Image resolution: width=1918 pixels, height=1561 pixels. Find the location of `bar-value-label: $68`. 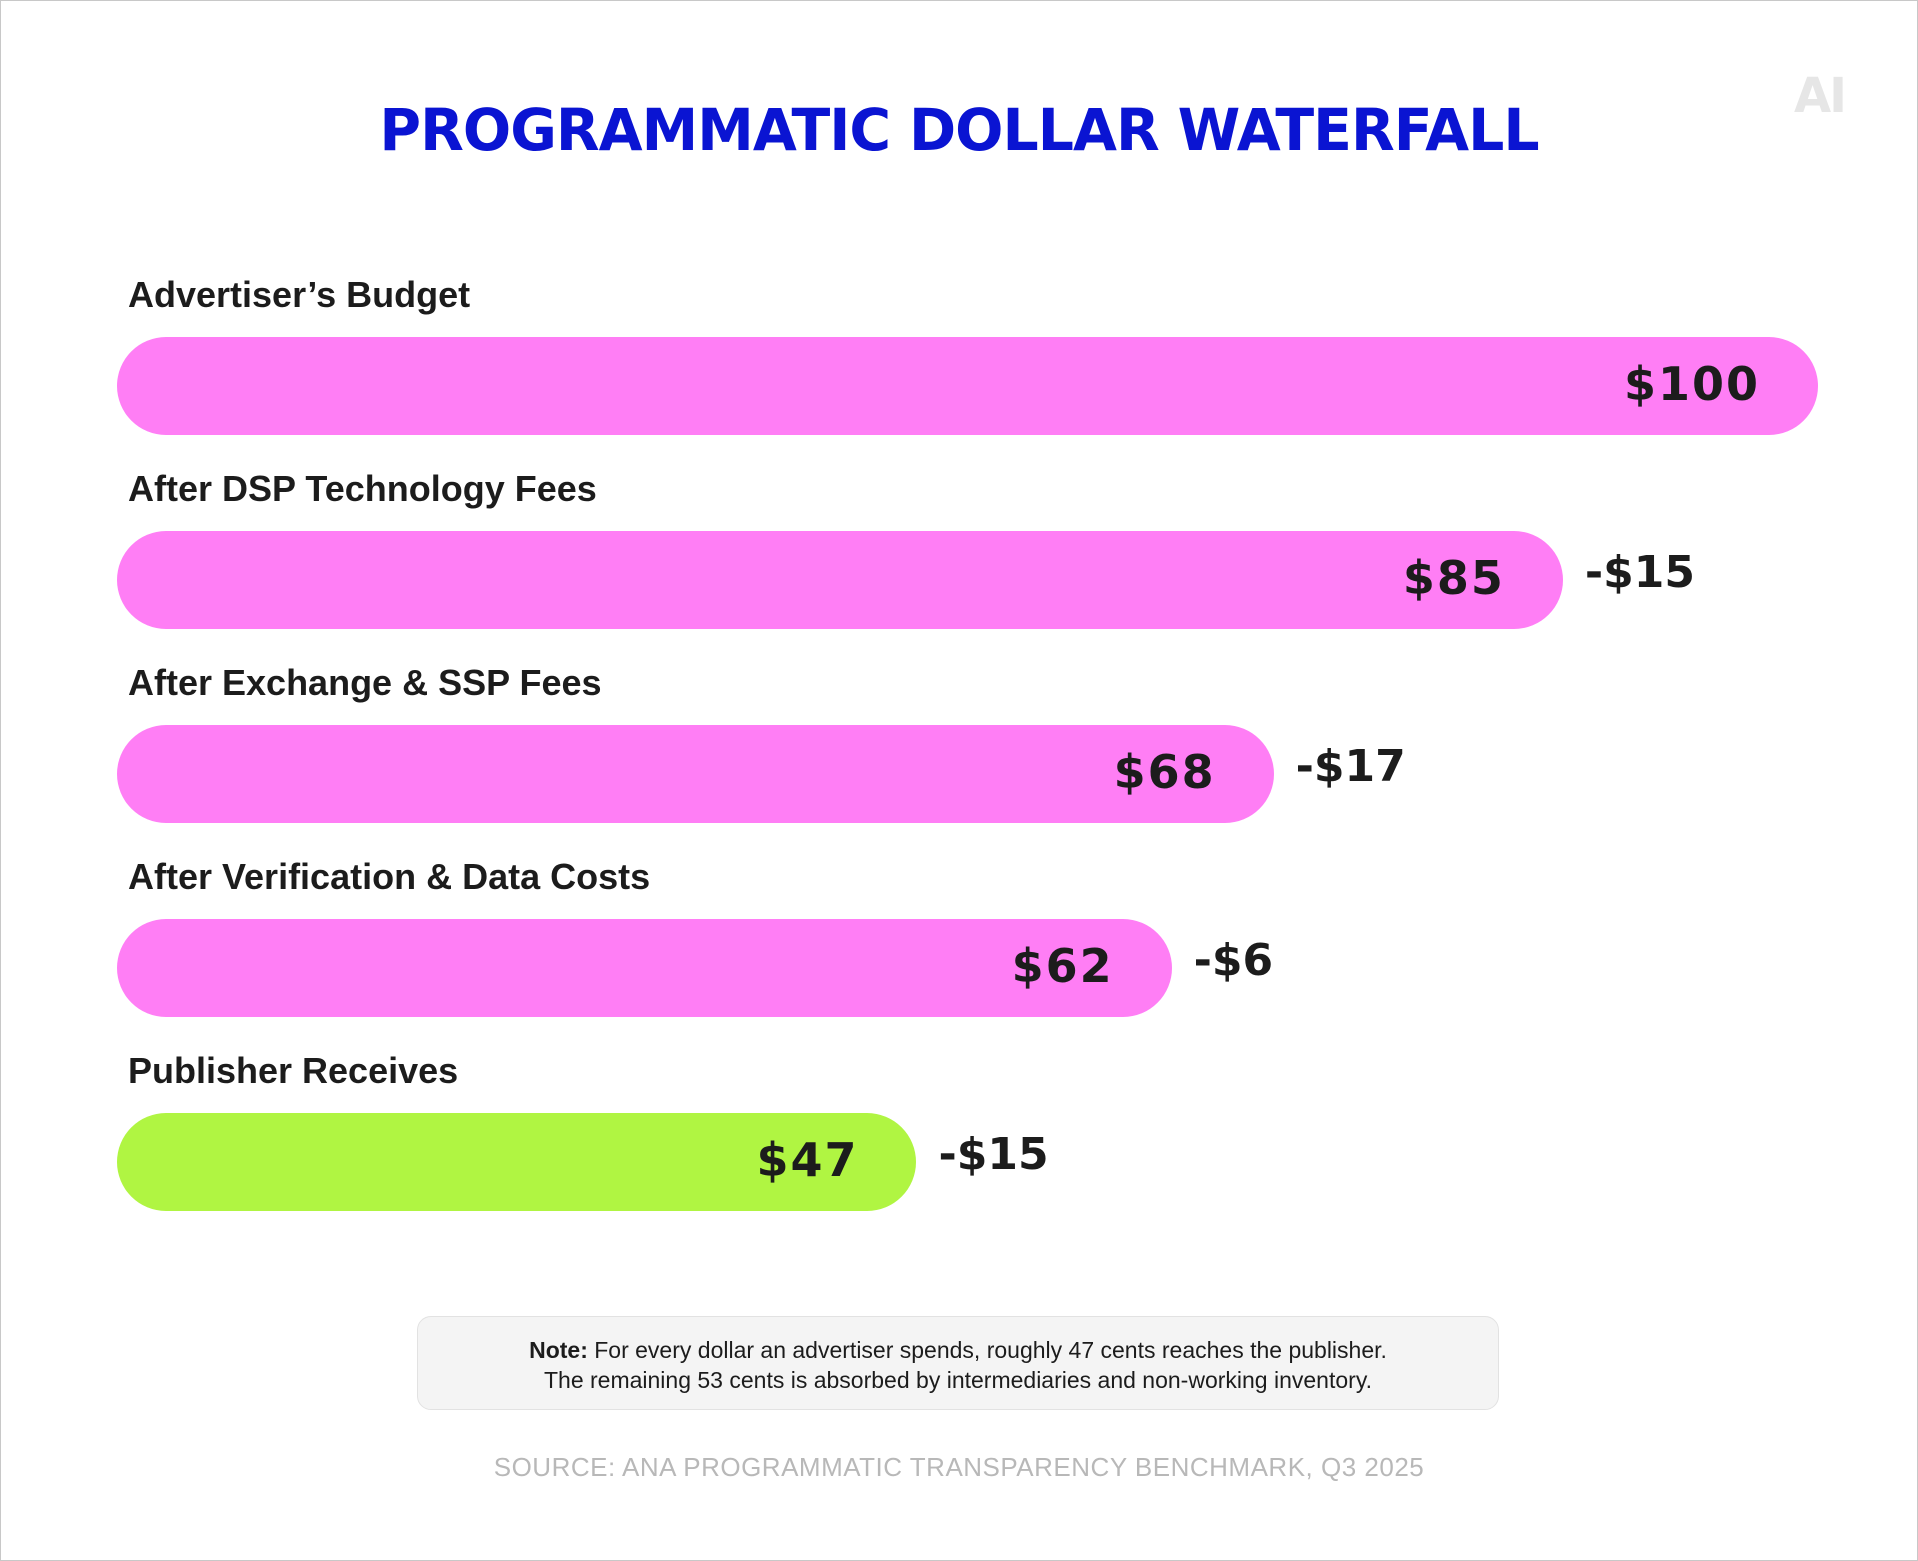

bar-value-label: $68 is located at coordinates (1164, 772).